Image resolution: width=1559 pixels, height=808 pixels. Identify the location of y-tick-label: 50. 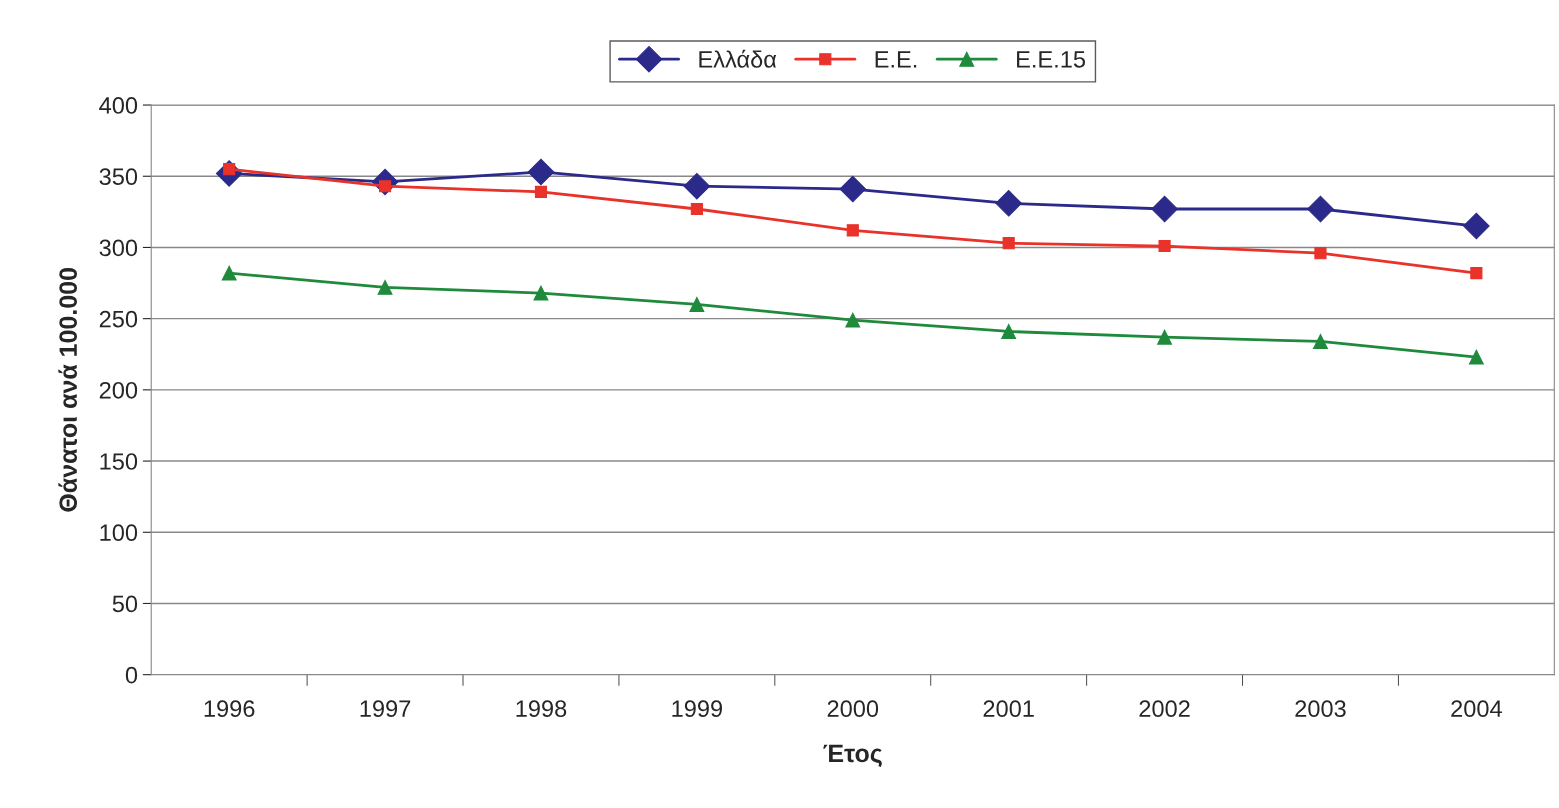
(125, 604).